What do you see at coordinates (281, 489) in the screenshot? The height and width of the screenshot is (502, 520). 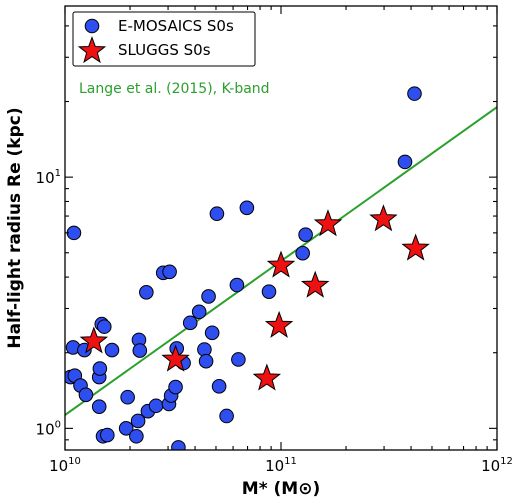 I see `x-axis-label: M* (M⊙)` at bounding box center [281, 489].